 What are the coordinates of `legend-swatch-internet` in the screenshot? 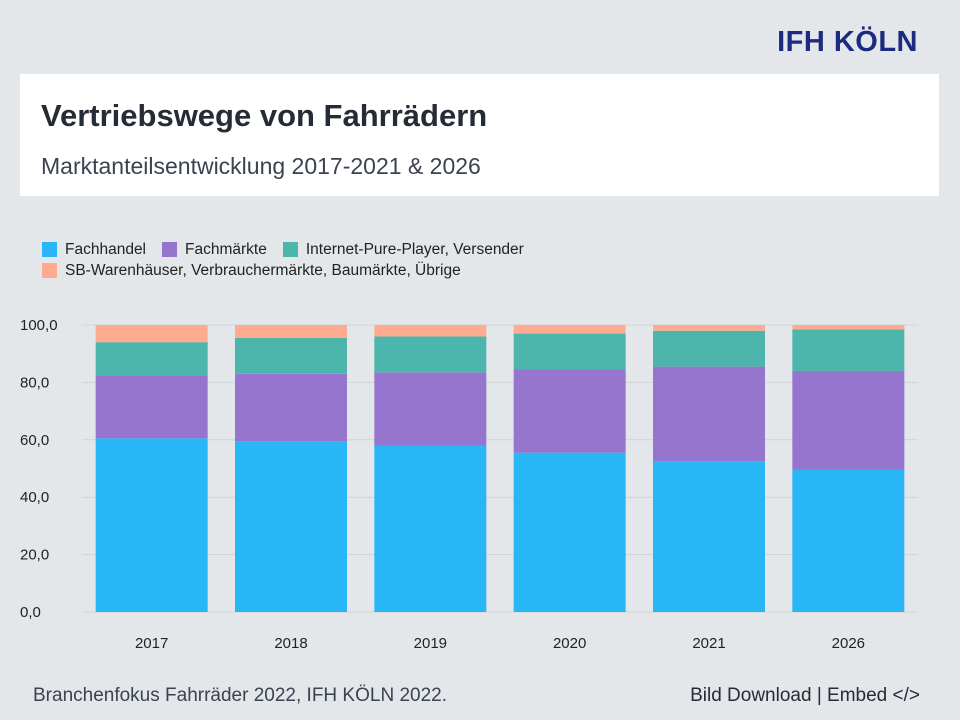 It's located at (290, 249).